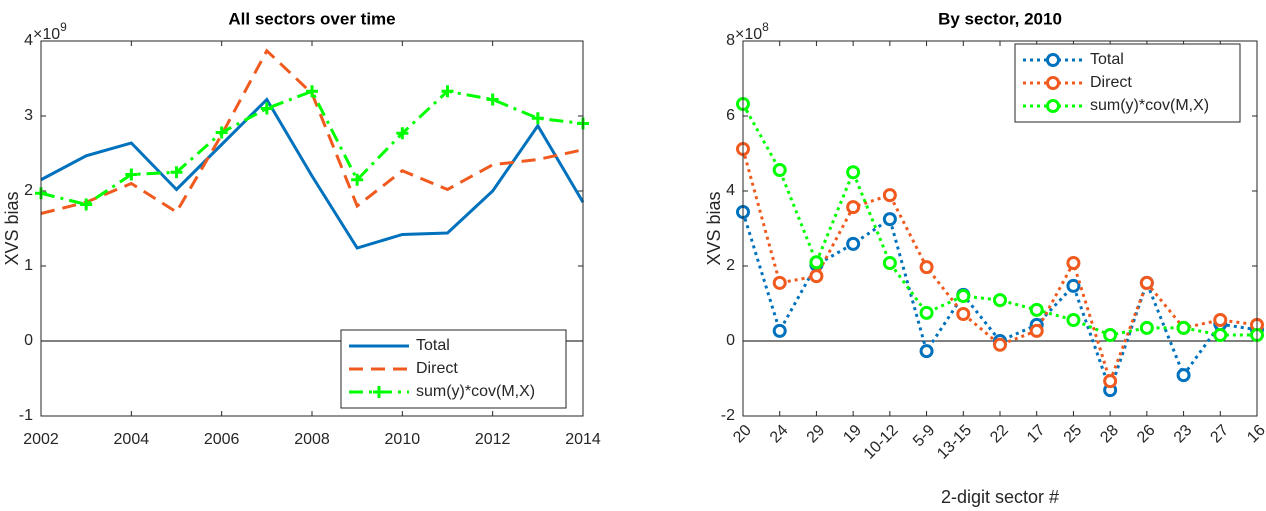  I want to click on x-tick-label: 20, so click(742, 434).